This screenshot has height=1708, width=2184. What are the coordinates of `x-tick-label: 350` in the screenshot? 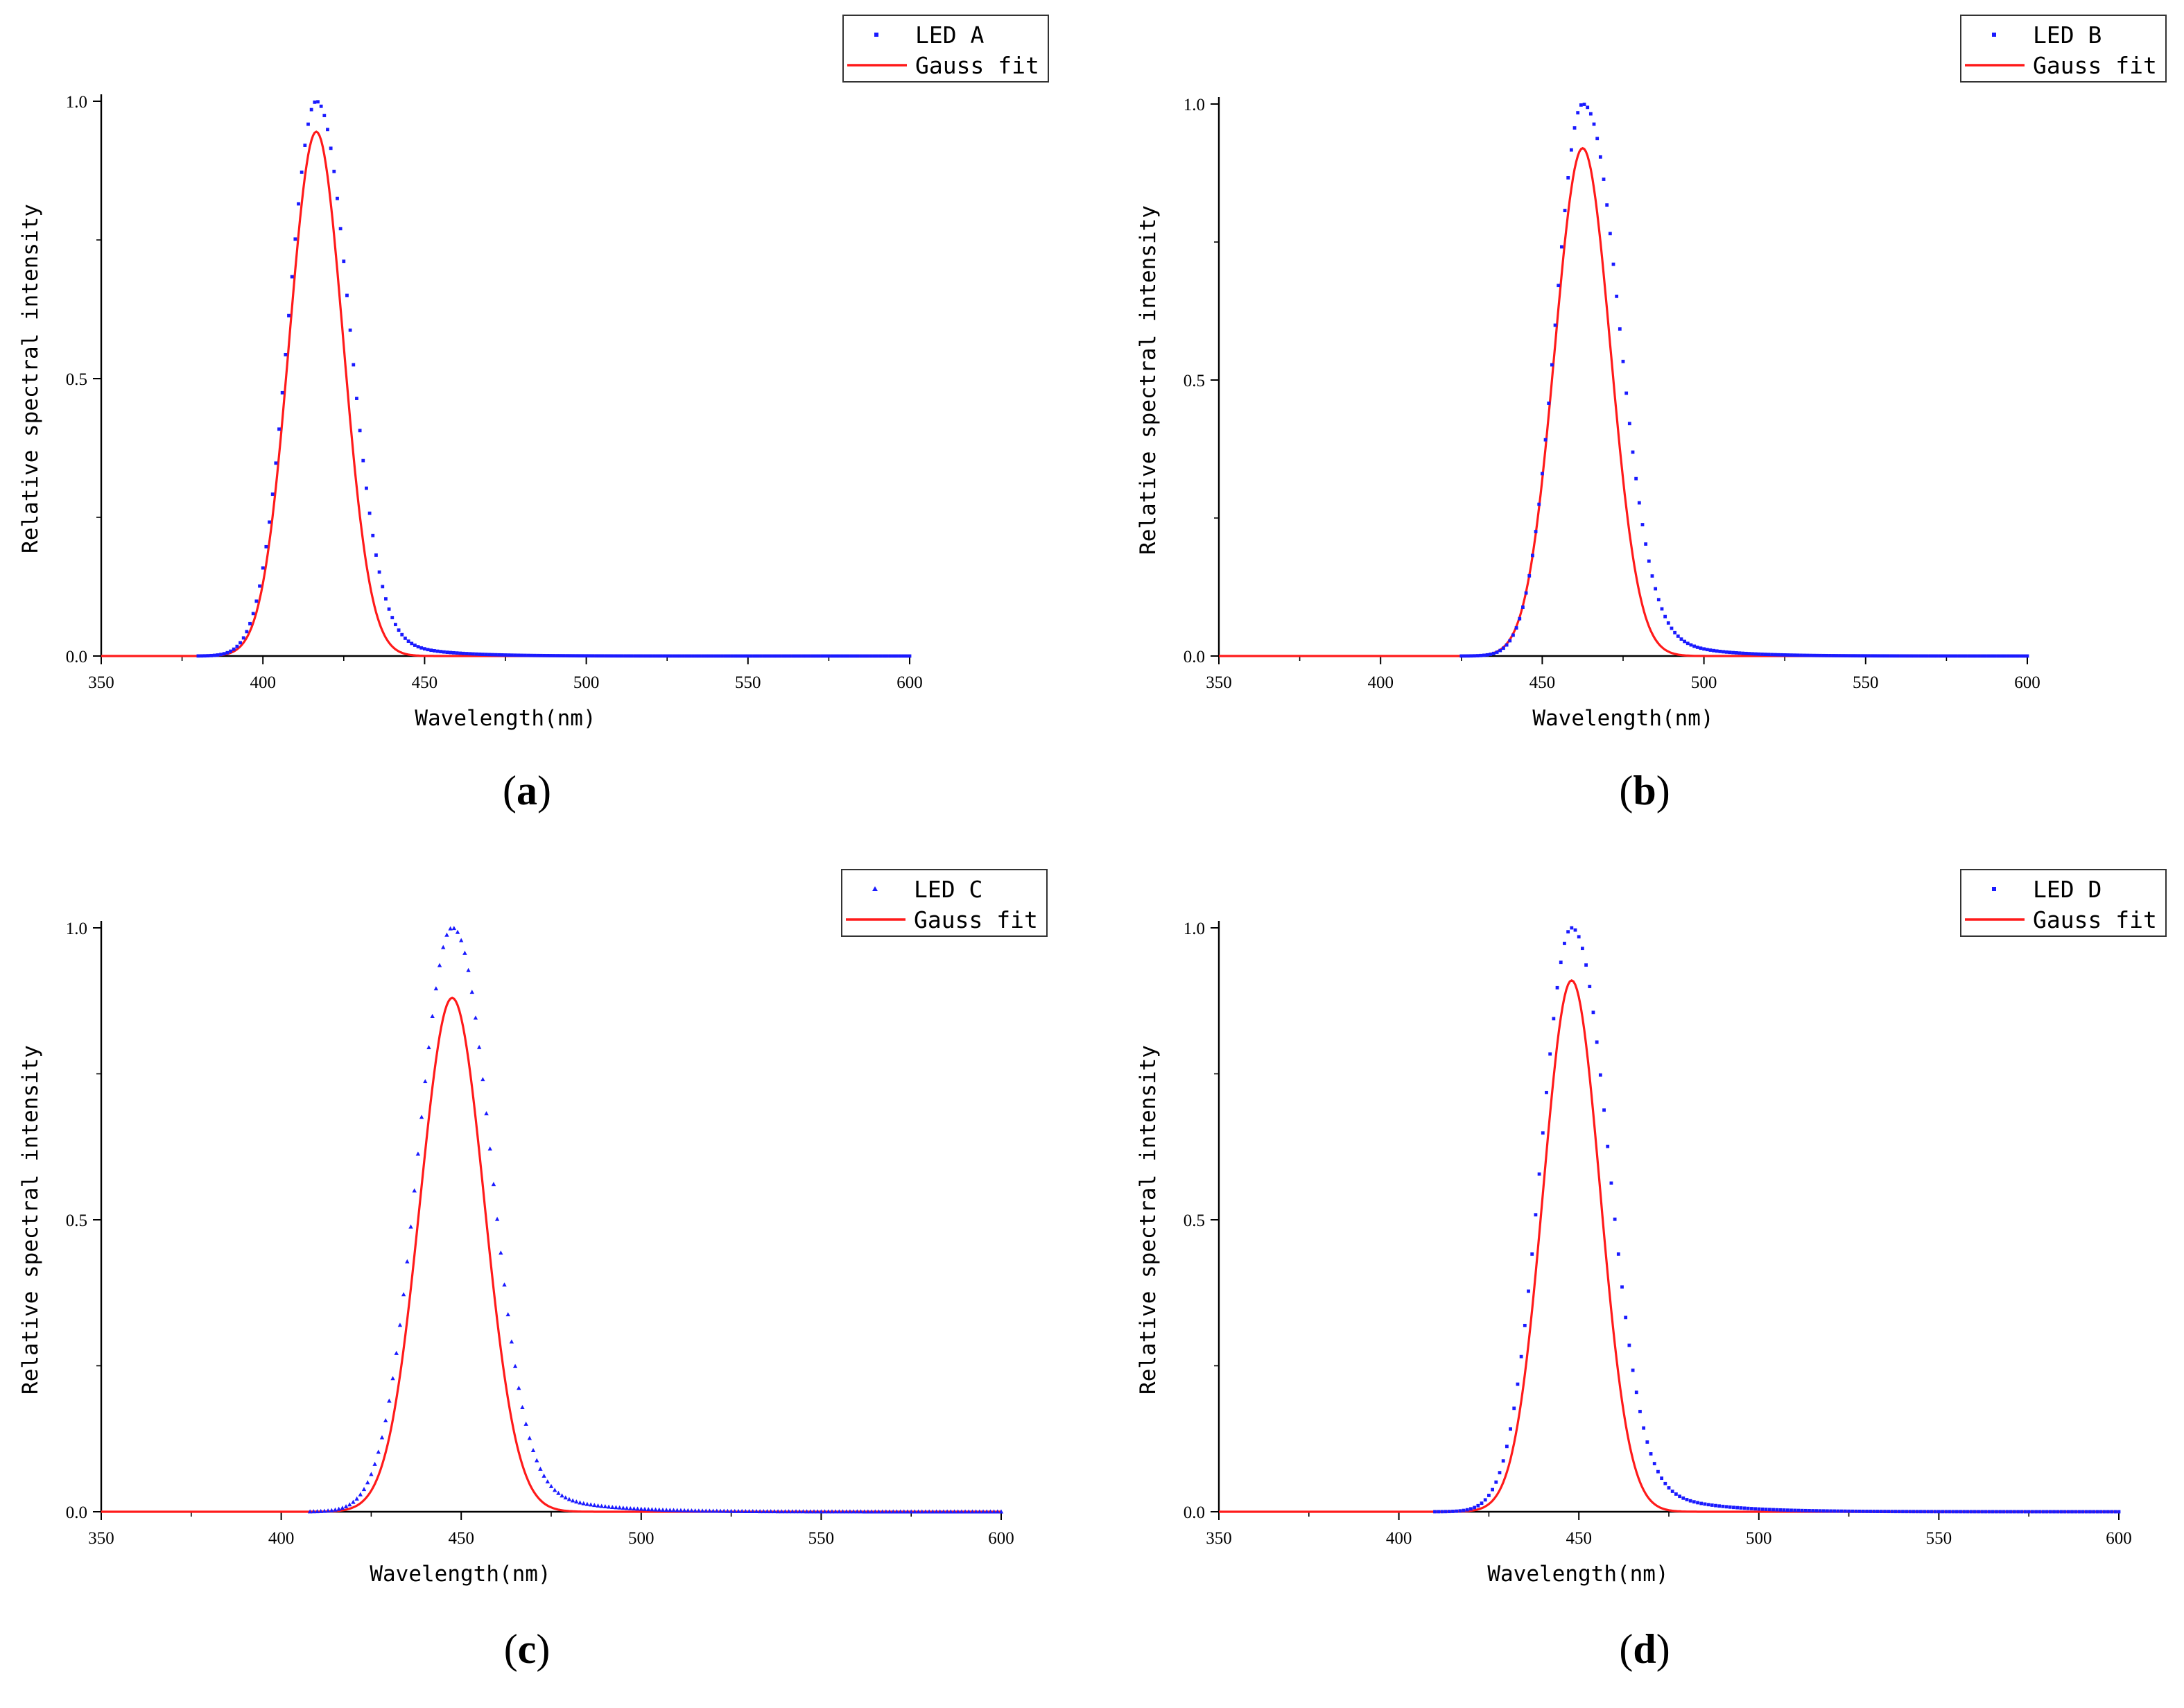 It's located at (1219, 1538).